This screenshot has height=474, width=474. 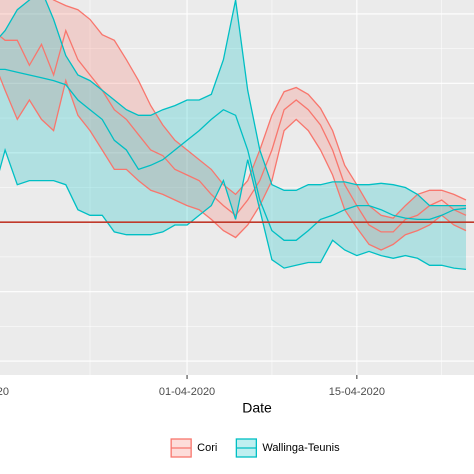 What do you see at coordinates (207, 448) in the screenshot?
I see `legend-label: Cori` at bounding box center [207, 448].